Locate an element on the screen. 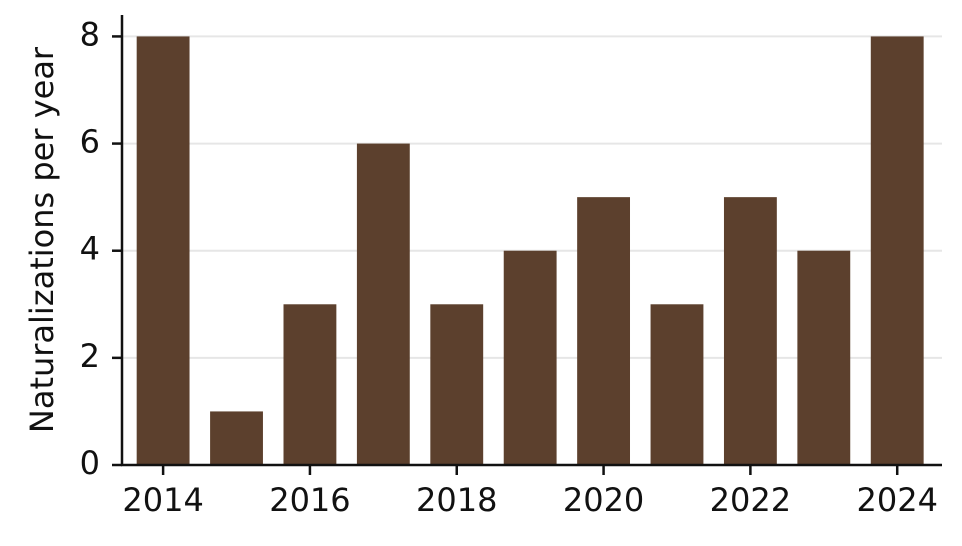  x-tick-label: 2024 is located at coordinates (897, 500).